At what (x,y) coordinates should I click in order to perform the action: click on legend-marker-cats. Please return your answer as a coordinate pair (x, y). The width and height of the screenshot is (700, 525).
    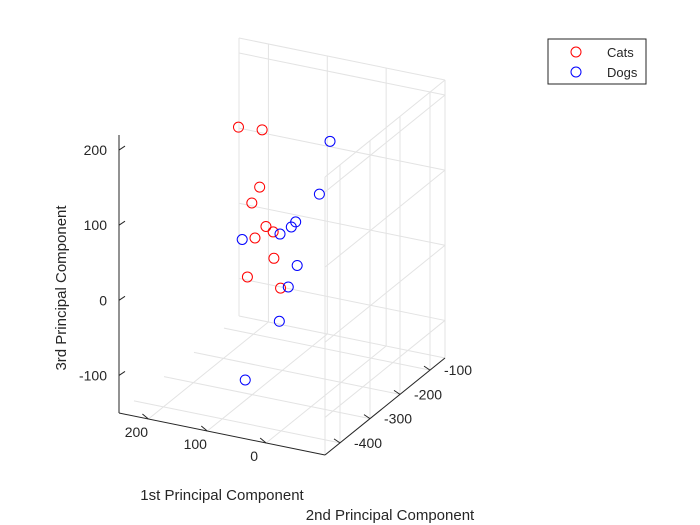
    Looking at the image, I should click on (576, 52).